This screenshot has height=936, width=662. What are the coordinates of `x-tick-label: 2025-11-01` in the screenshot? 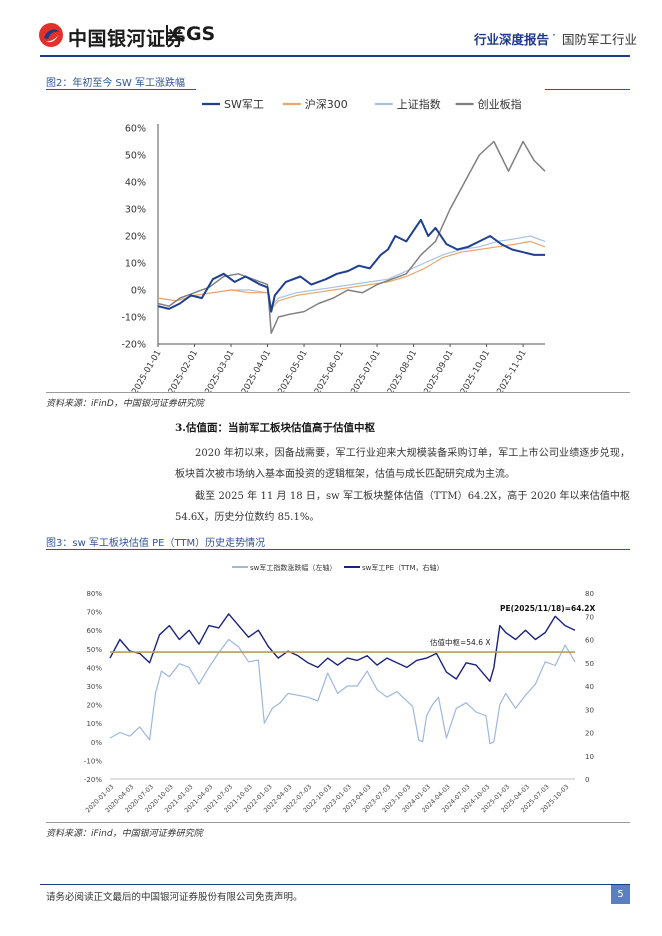 It's located at (511, 370).